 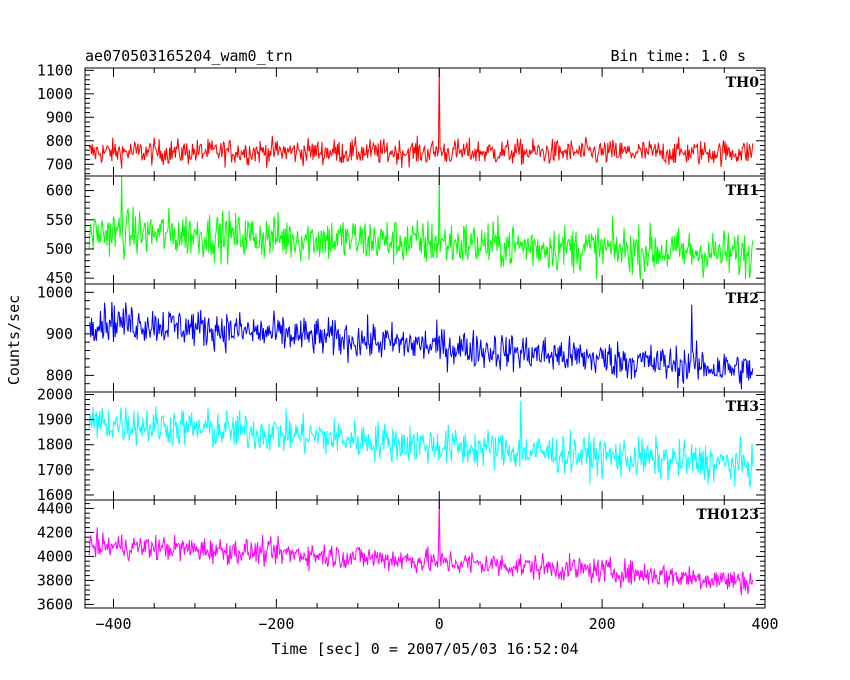 I want to click on panel-th2: 800 900 1000 TH2, so click(x=401, y=338).